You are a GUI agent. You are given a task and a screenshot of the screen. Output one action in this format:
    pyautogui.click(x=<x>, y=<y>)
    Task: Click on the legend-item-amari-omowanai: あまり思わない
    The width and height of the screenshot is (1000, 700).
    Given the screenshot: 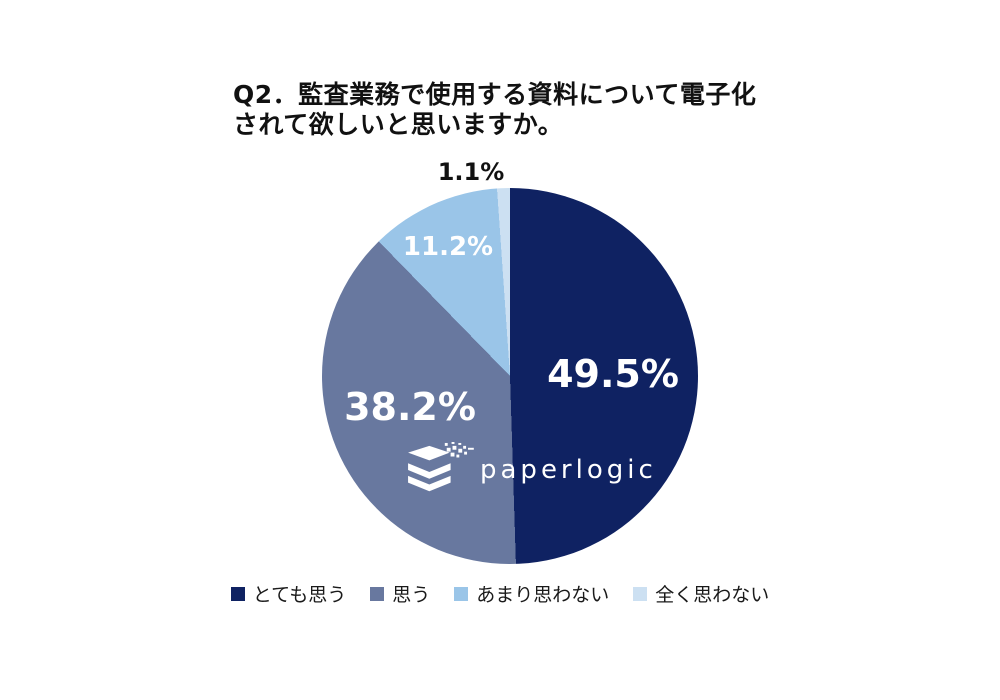 What is the action you would take?
    pyautogui.click(x=531, y=593)
    